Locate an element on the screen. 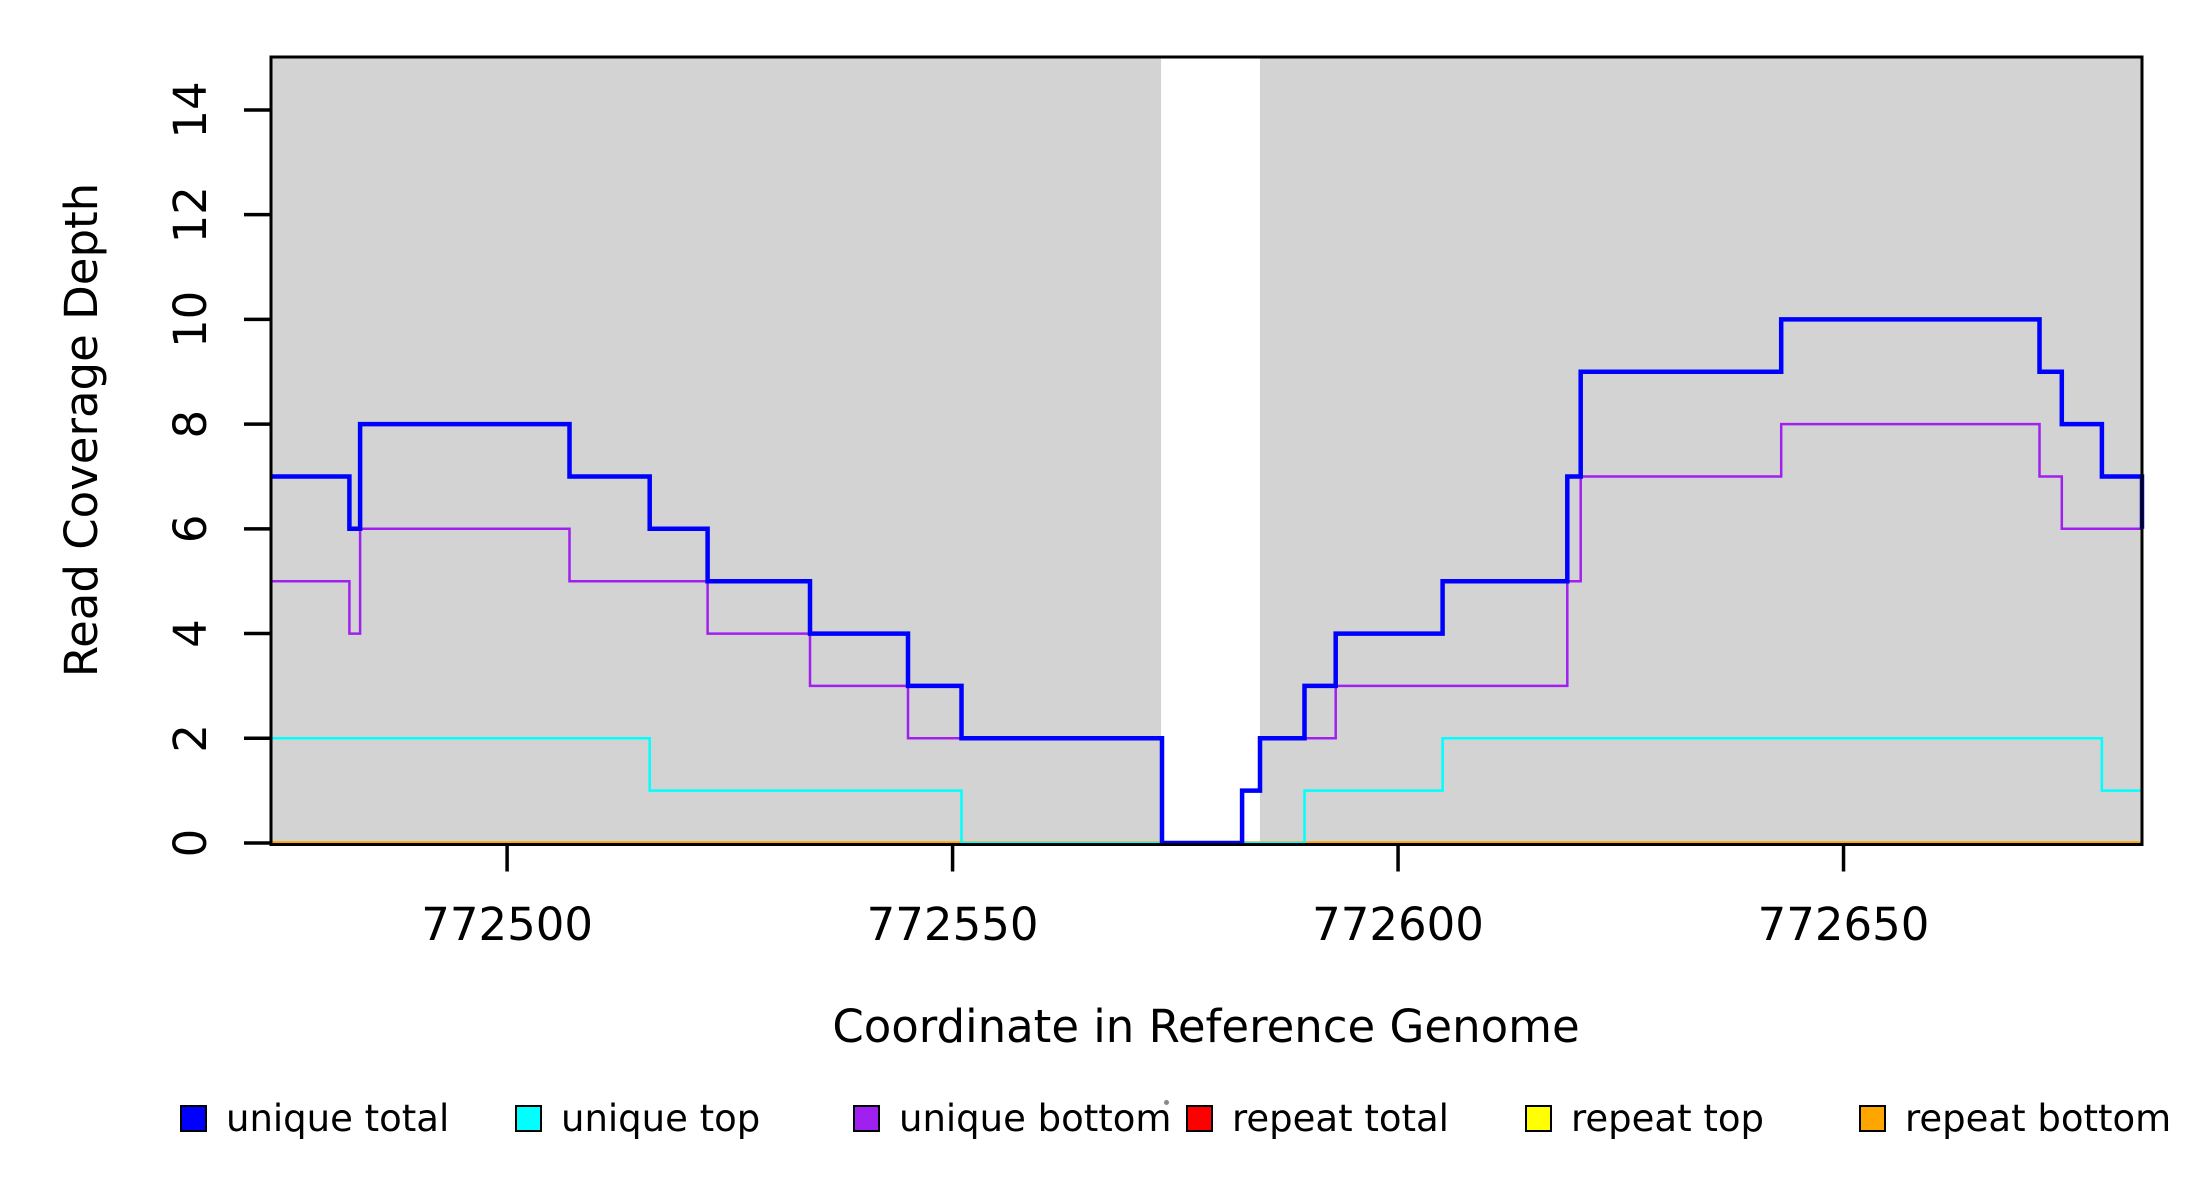 The image size is (2200, 1200). legend-swatch-repeat-total is located at coordinates (1199, 1118).